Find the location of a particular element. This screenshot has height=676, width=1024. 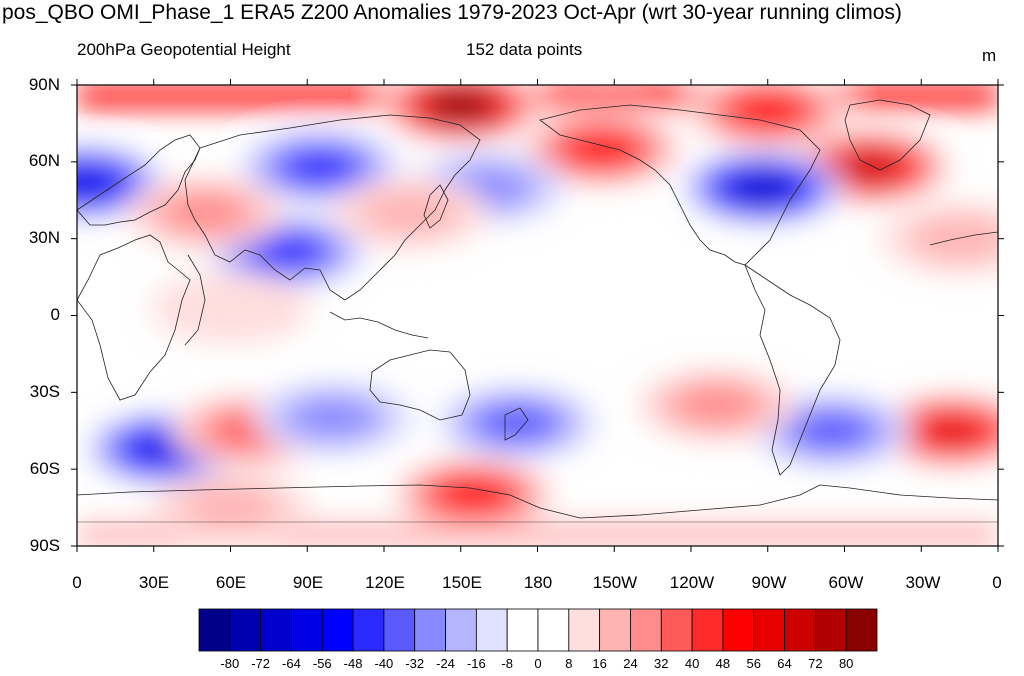

colorbar is located at coordinates (538, 630).